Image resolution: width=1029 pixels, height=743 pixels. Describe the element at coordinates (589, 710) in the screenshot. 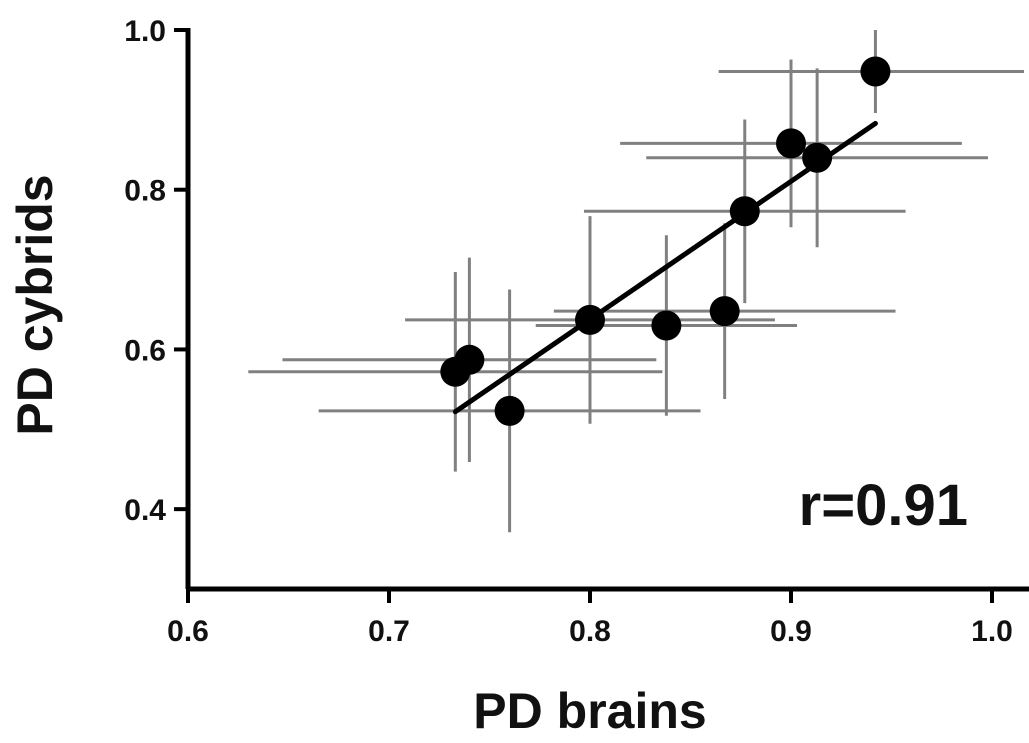

I see `x-axis-title: PD brains` at that location.